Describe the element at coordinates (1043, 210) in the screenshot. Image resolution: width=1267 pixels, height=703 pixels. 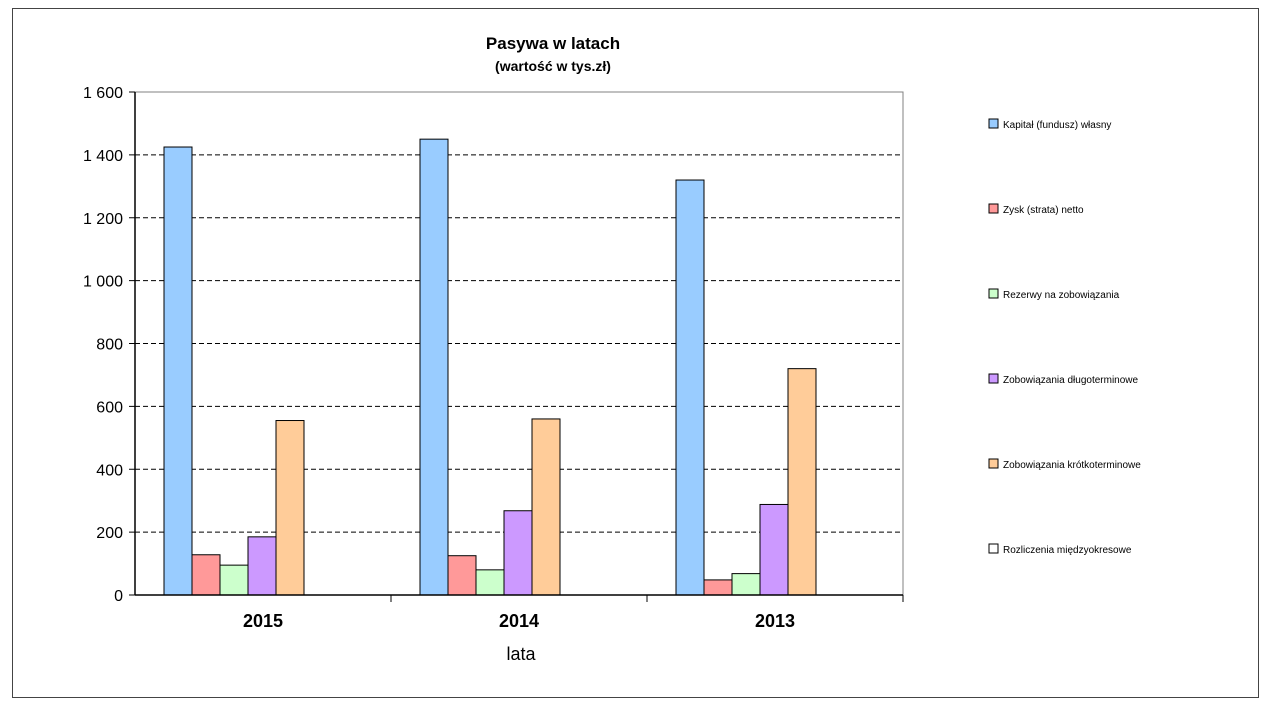
I see `legend-label: Zysk (strata) netto` at that location.